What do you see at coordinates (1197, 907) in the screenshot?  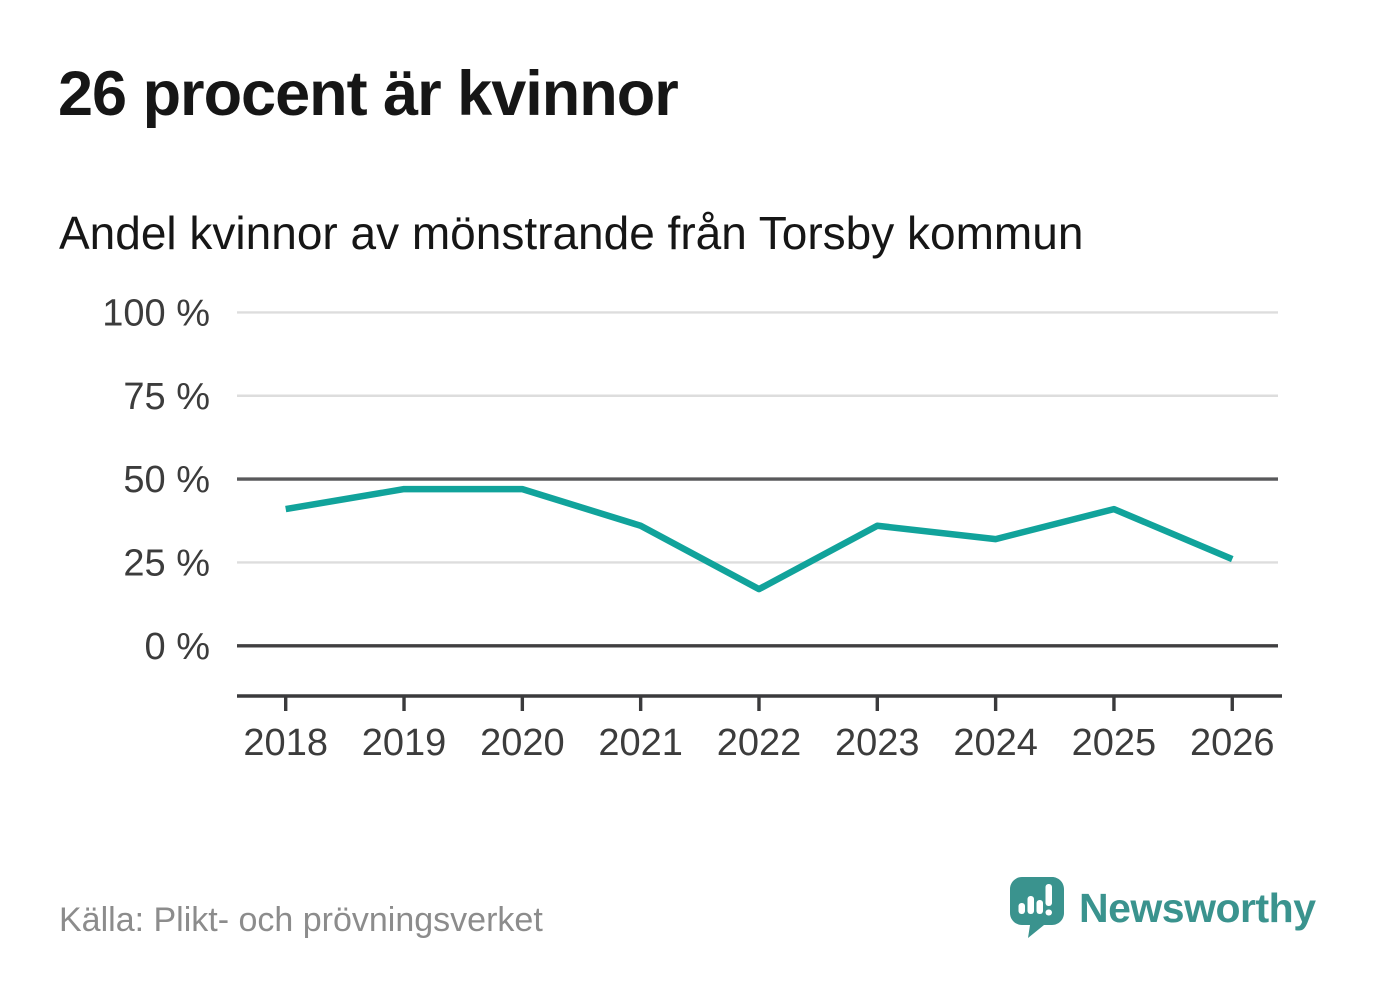 I see `brand-name: Newsworthy` at bounding box center [1197, 907].